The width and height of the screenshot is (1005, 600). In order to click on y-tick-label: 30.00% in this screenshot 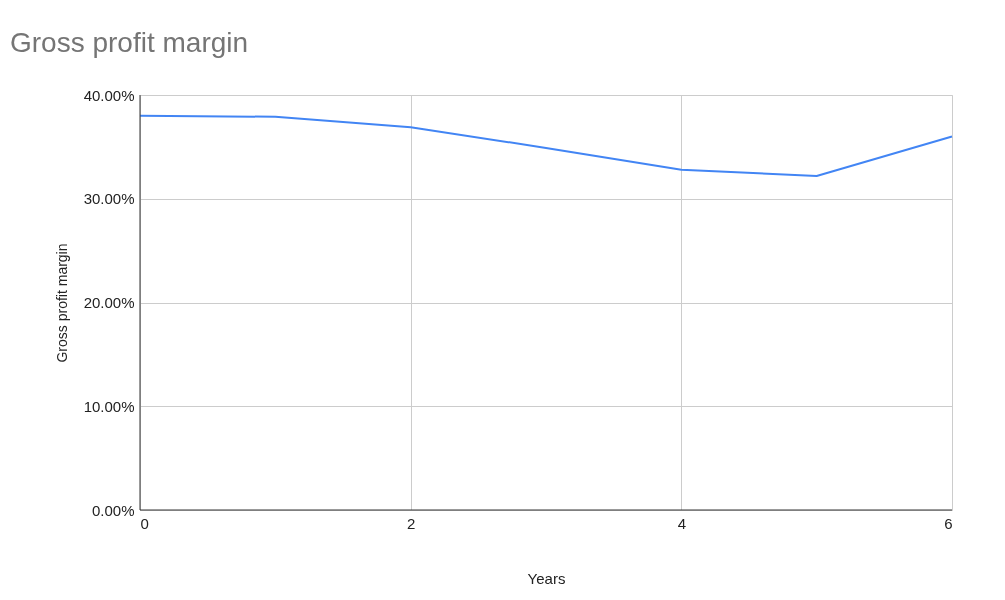, I will do `click(109, 199)`.